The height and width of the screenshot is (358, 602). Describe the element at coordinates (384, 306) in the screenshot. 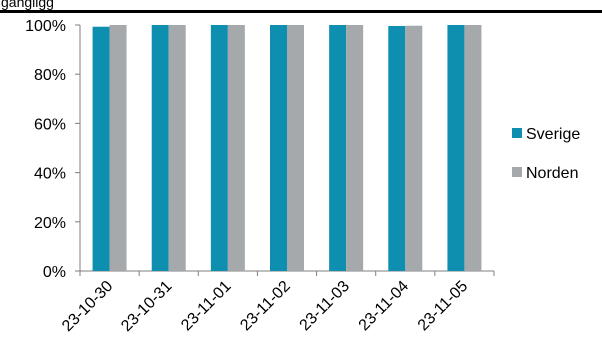

I see `x-tick-label: 23-11-04` at that location.